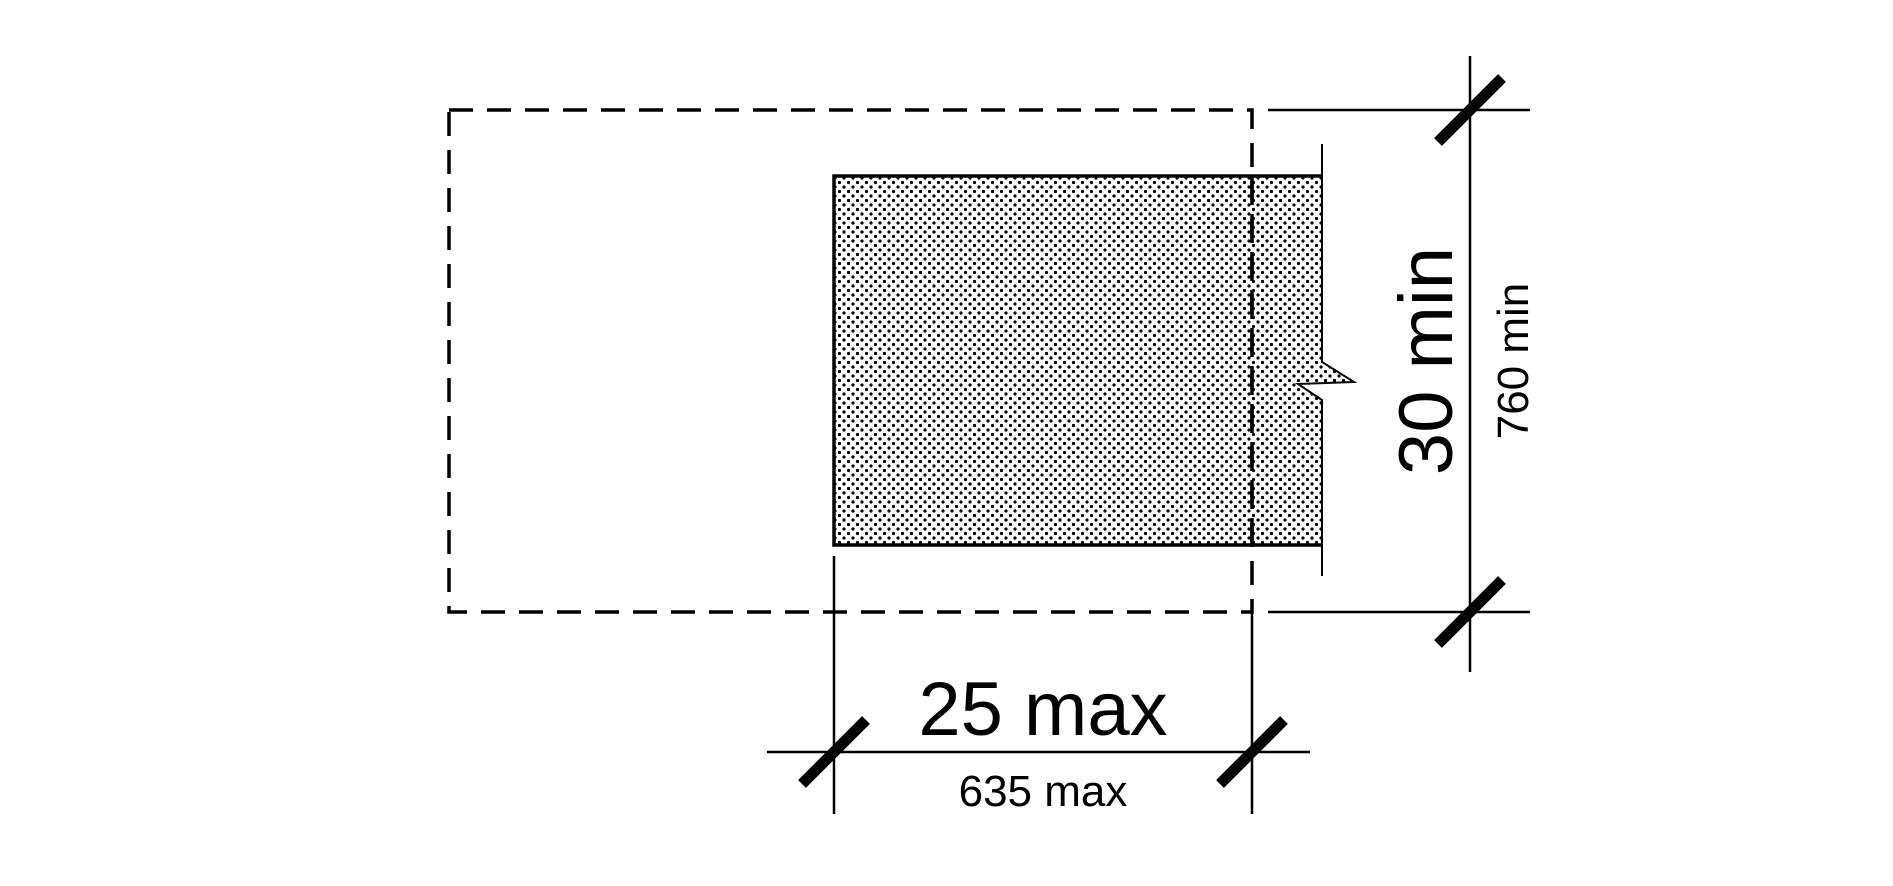  I want to click on depth-tick-bottom, so click(1470, 612).